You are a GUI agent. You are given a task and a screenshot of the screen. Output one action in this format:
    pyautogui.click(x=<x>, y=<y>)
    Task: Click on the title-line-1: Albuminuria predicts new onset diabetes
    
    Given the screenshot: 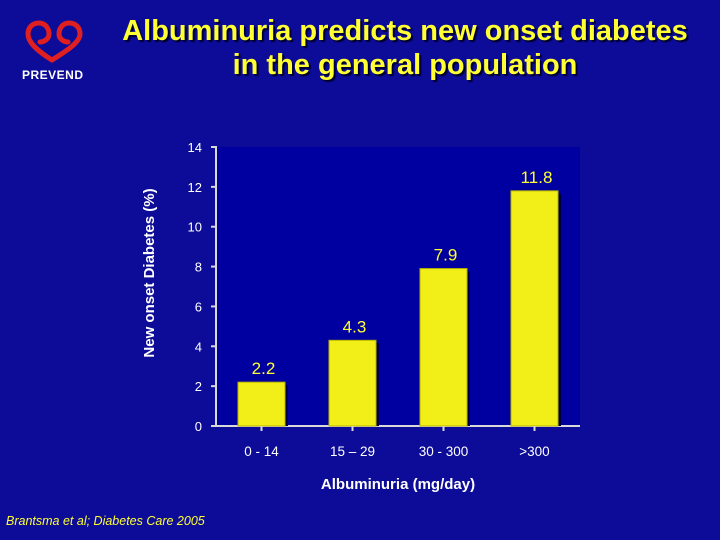 What is the action you would take?
    pyautogui.click(x=405, y=31)
    